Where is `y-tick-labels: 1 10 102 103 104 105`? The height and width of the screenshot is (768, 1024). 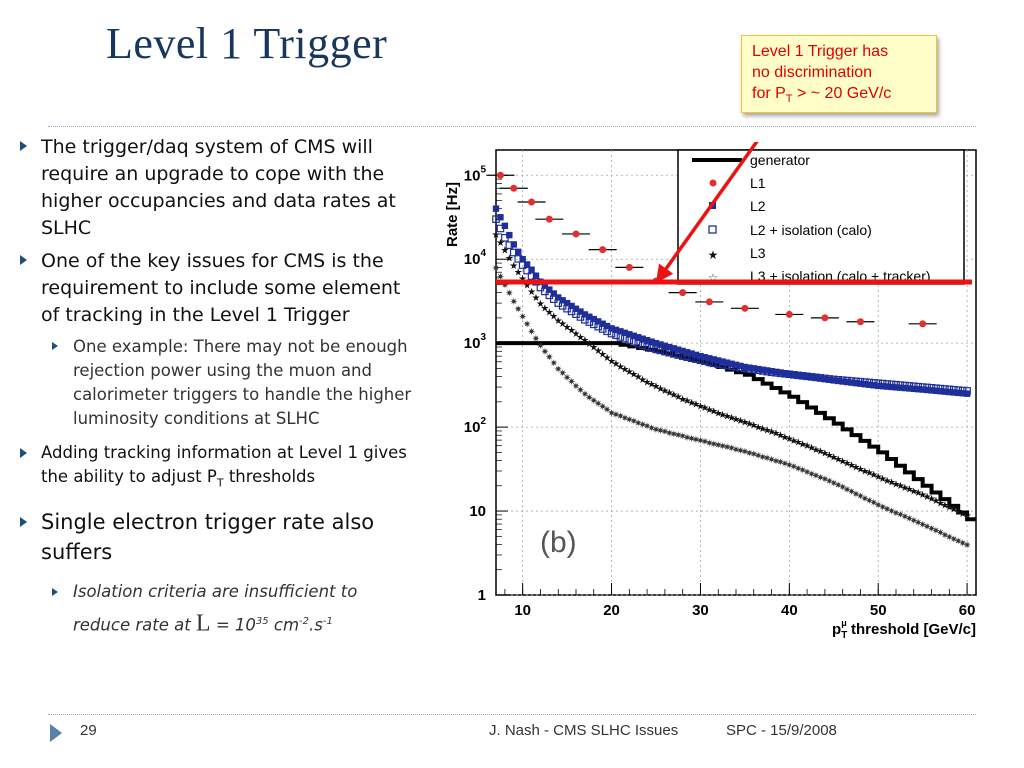 y-tick-labels: 1 10 102 103 104 105 is located at coordinates (475, 384).